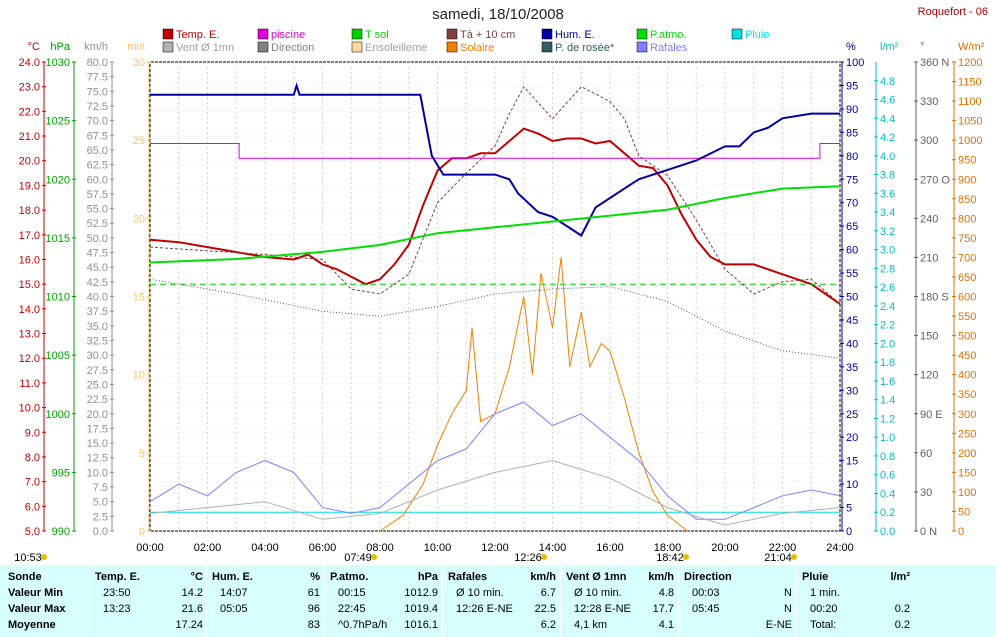  Describe the element at coordinates (100, 503) in the screenshot. I see `axis-tick-label-wind: 5.0` at that location.